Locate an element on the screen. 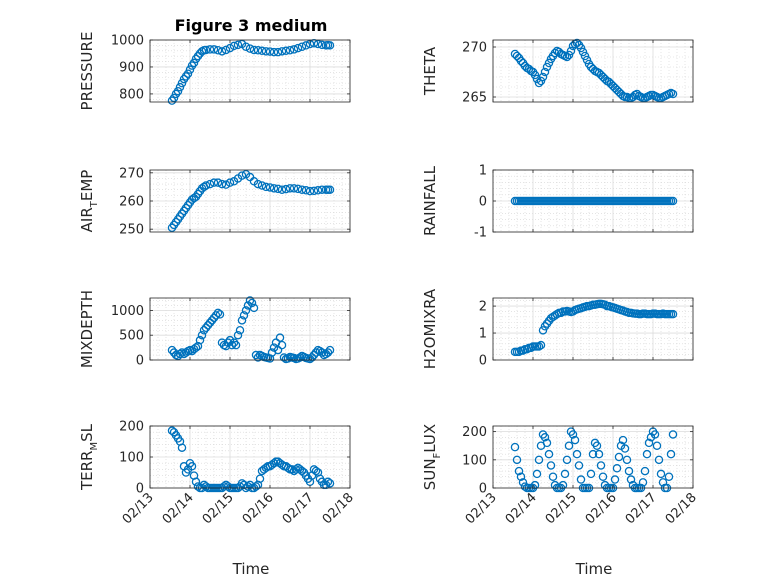  y-tick-label: 270 is located at coordinates (474, 48).